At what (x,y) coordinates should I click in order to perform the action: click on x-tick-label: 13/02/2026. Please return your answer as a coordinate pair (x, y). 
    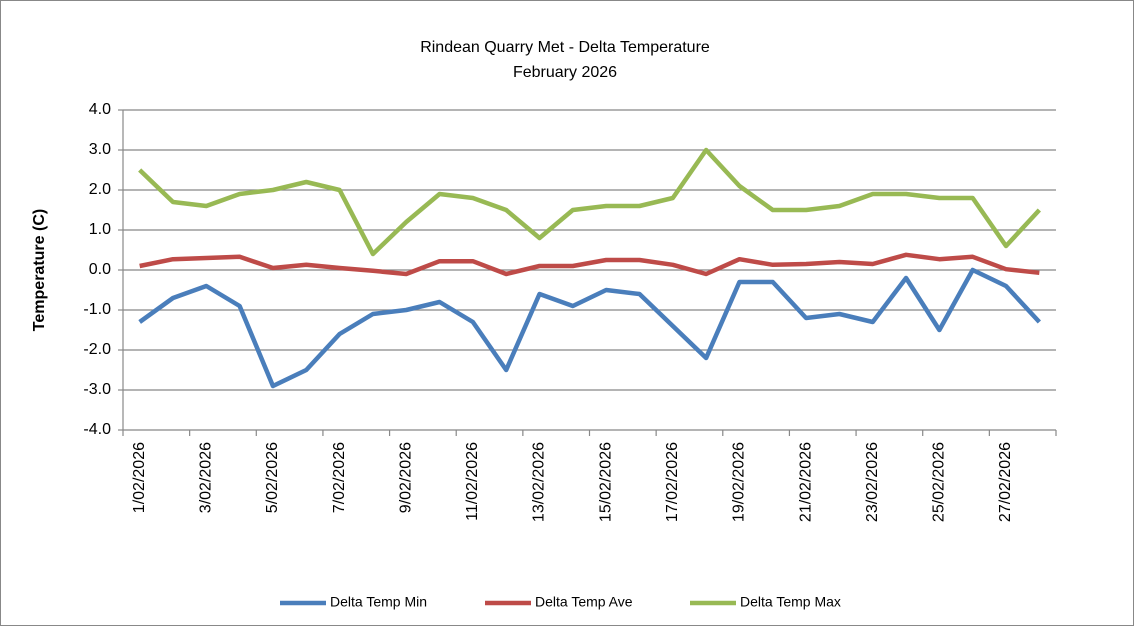
    Looking at the image, I should click on (539, 482).